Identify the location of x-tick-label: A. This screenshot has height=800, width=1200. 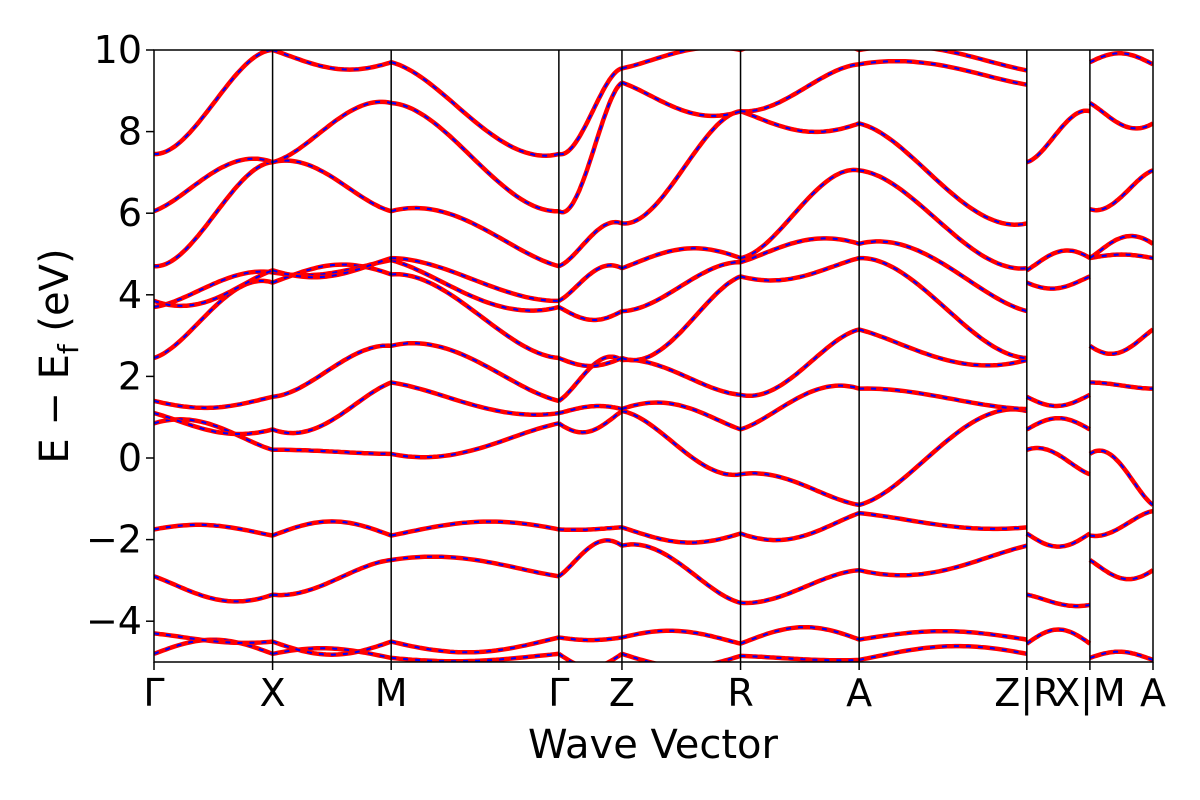
(1153, 693).